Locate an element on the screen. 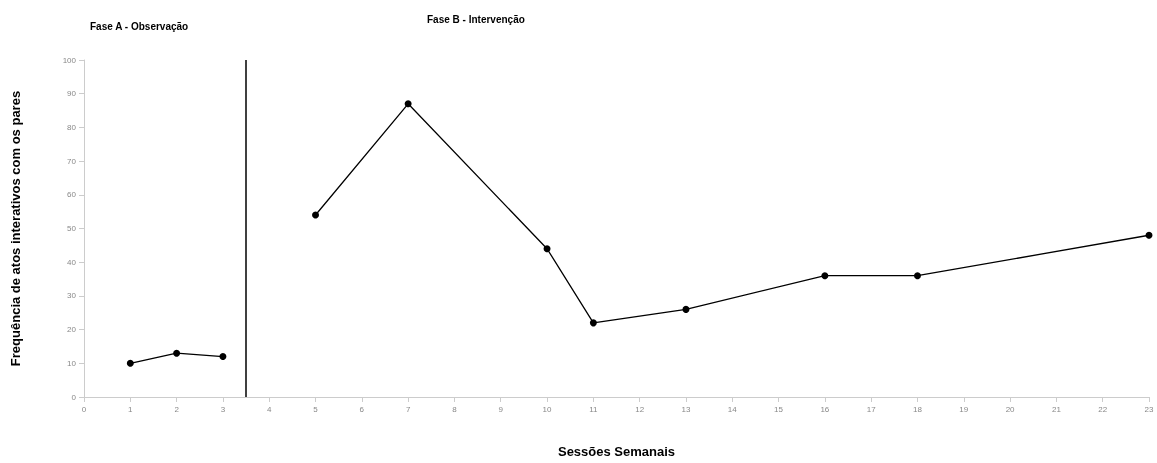 This screenshot has height=463, width=1157. x-tick-label: 7 is located at coordinates (408, 409).